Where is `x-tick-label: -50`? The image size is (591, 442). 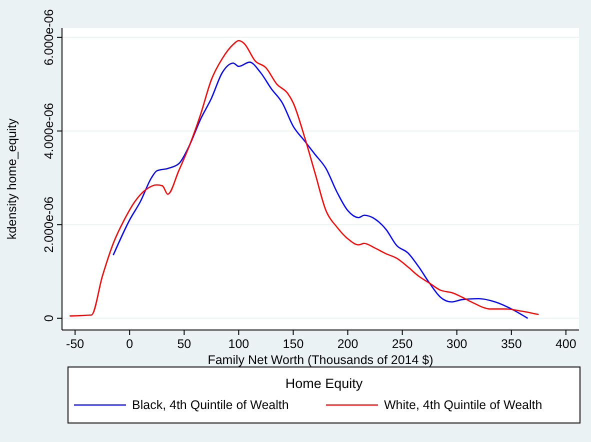
x-tick-label: -50 is located at coordinates (75, 344).